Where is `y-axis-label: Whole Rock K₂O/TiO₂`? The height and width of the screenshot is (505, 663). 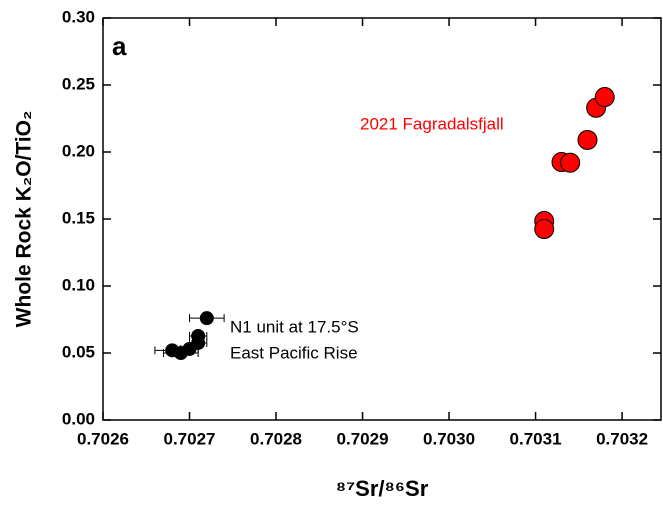
y-axis-label: Whole Rock K₂O/TiO₂ is located at coordinates (24, 219).